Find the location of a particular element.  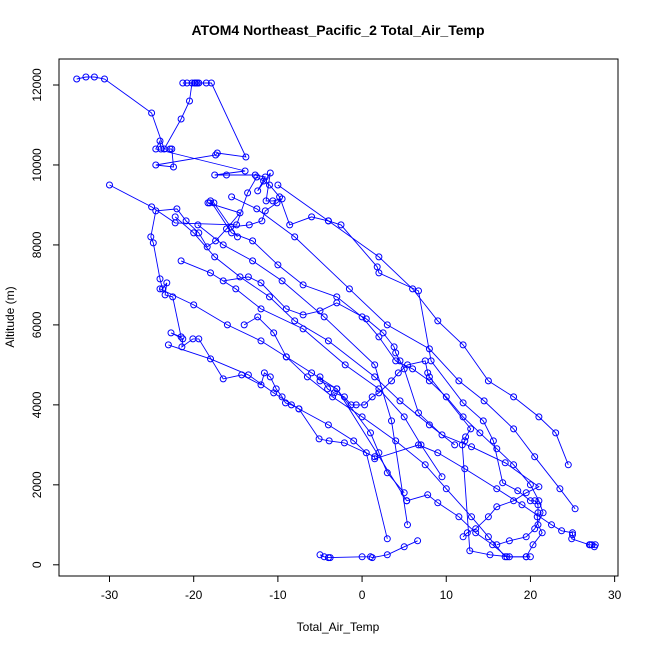

x-tick-label: 30 is located at coordinates (615, 595).